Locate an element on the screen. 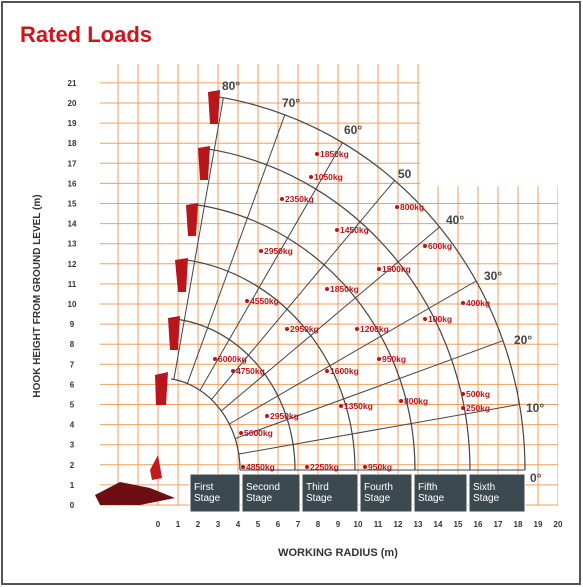 This screenshot has height=587, width=583. angle-label: 40° is located at coordinates (455, 220).